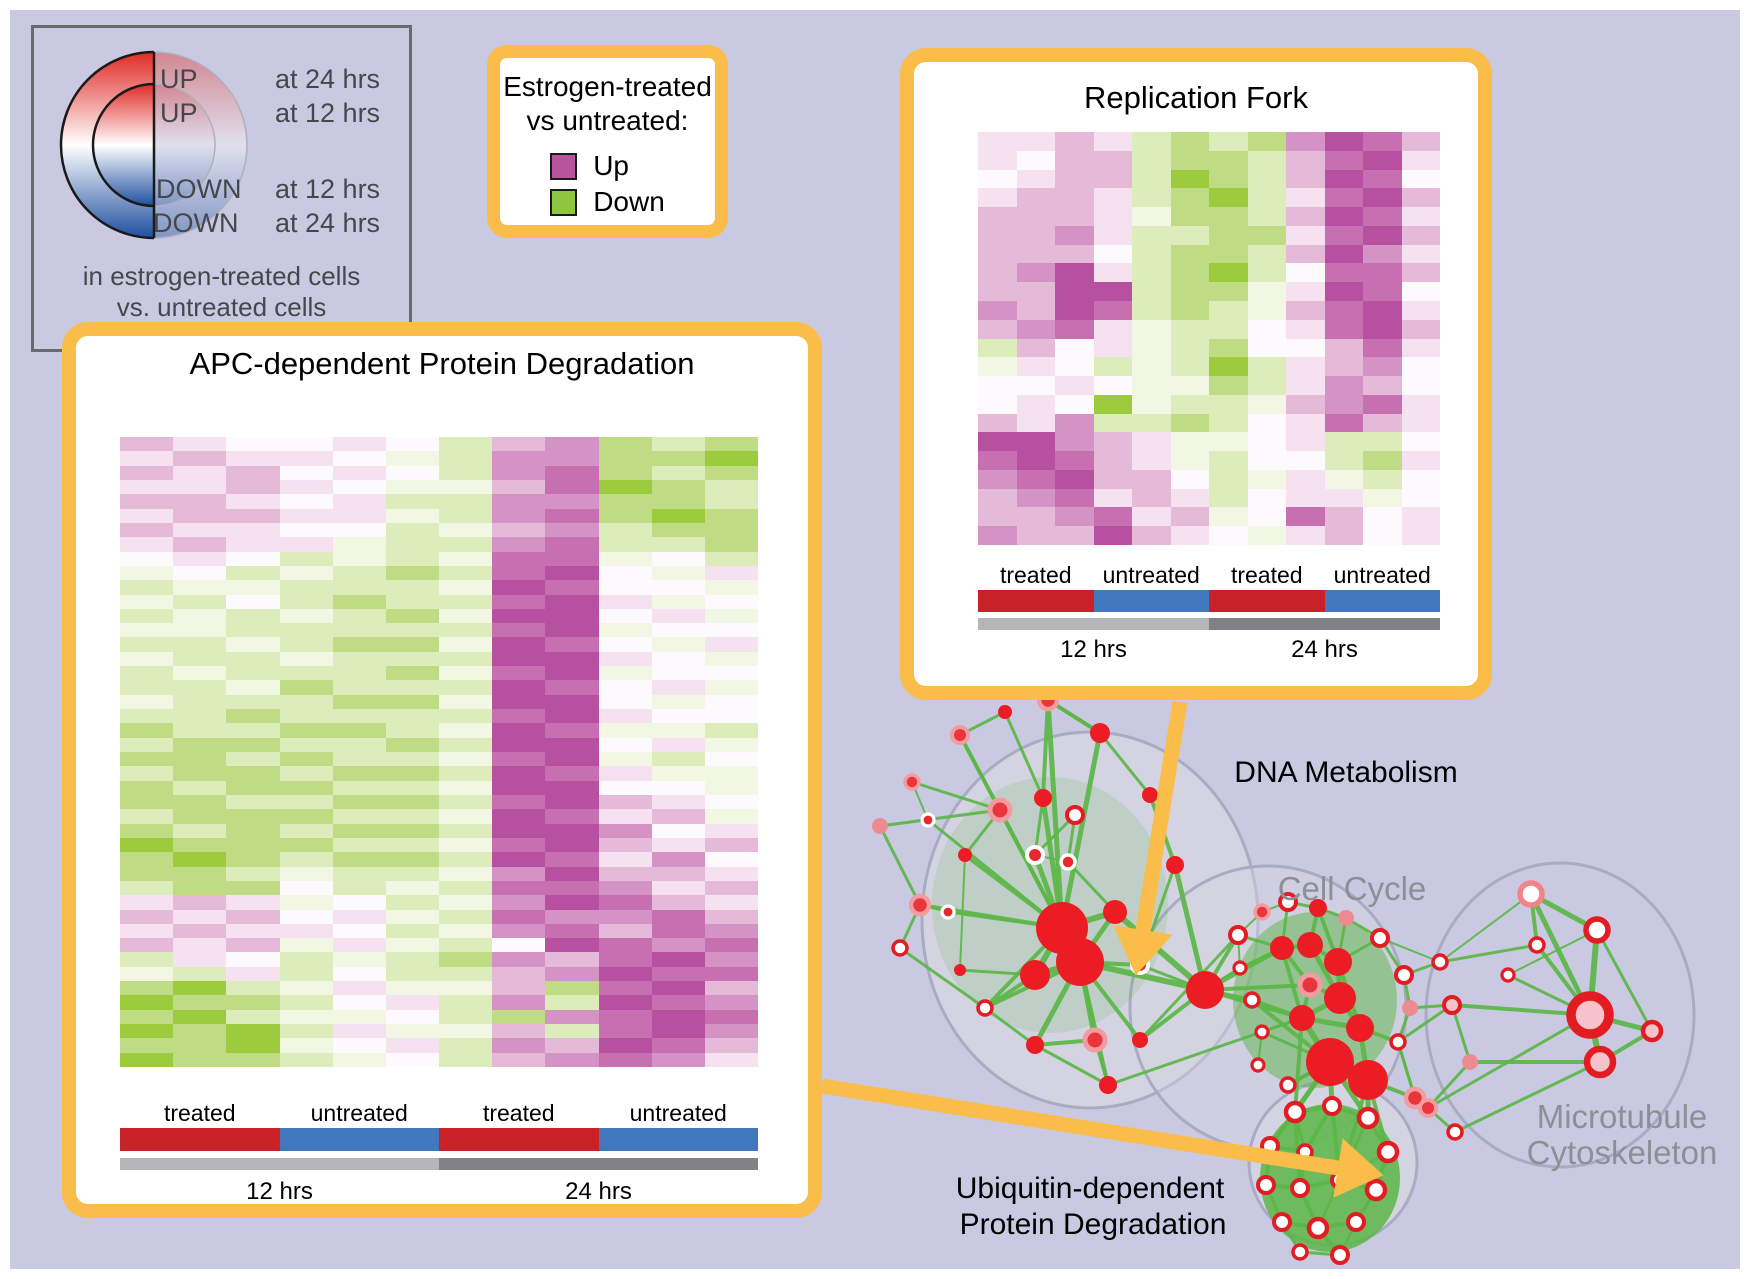 The image size is (1750, 1279). I want to click on time-bar, so click(1324, 624).